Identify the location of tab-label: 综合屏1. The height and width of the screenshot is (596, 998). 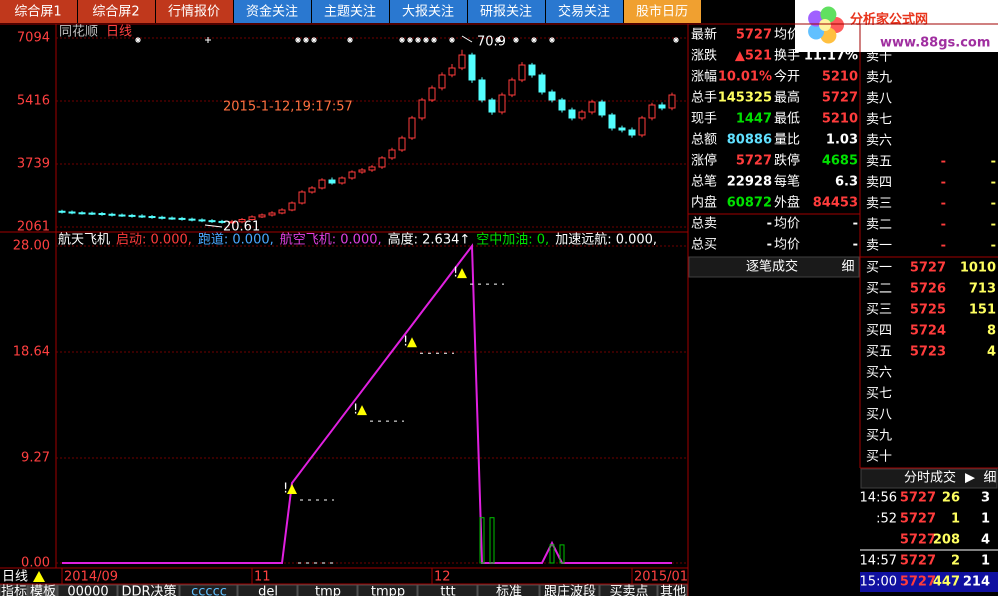
(37, 12).